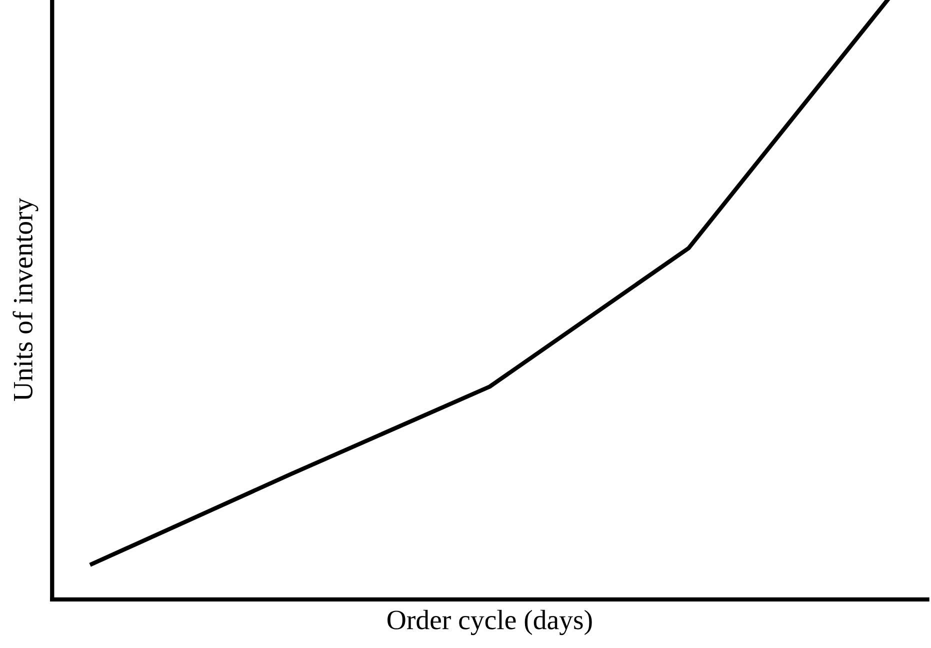 This screenshot has width=931, height=648. I want to click on x-axis-title: Order cycle (days), so click(490, 623).